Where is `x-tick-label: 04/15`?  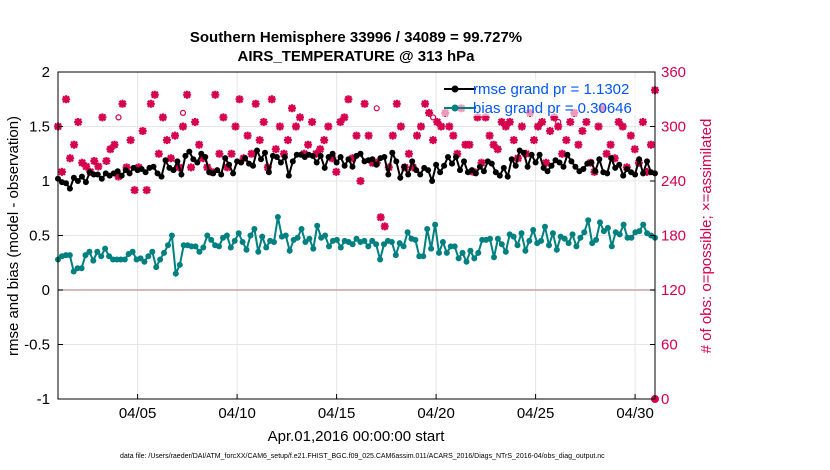 x-tick-label: 04/15 is located at coordinates (337, 413).